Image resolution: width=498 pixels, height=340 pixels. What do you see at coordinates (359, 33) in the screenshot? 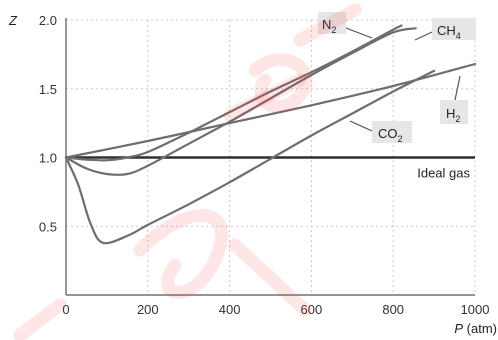
I see `series-label-leader-n2` at bounding box center [359, 33].